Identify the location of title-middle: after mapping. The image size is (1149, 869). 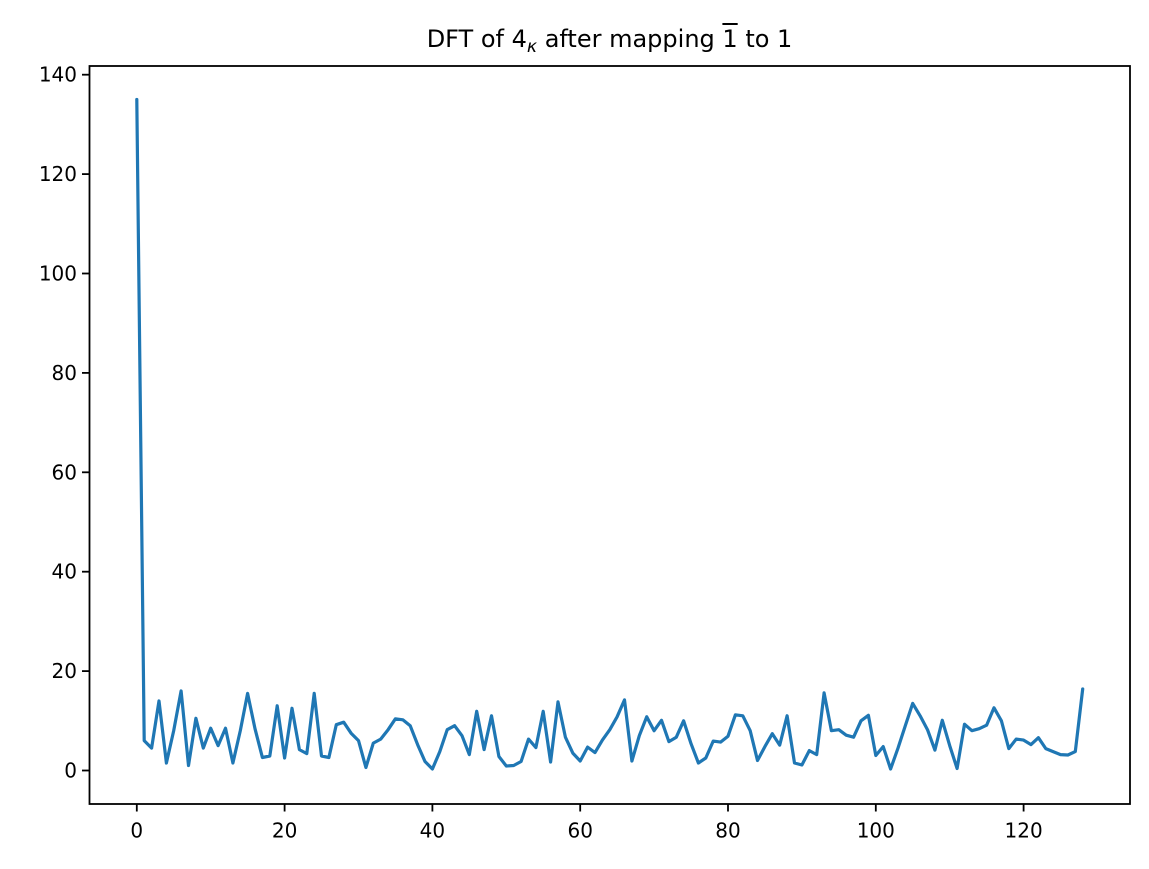
(630, 39).